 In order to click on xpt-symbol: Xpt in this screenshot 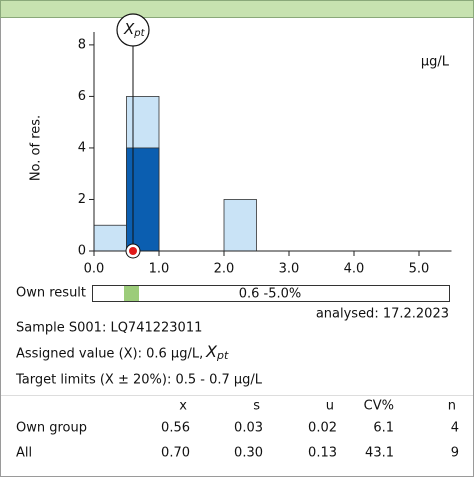, I will do `click(217, 352)`.